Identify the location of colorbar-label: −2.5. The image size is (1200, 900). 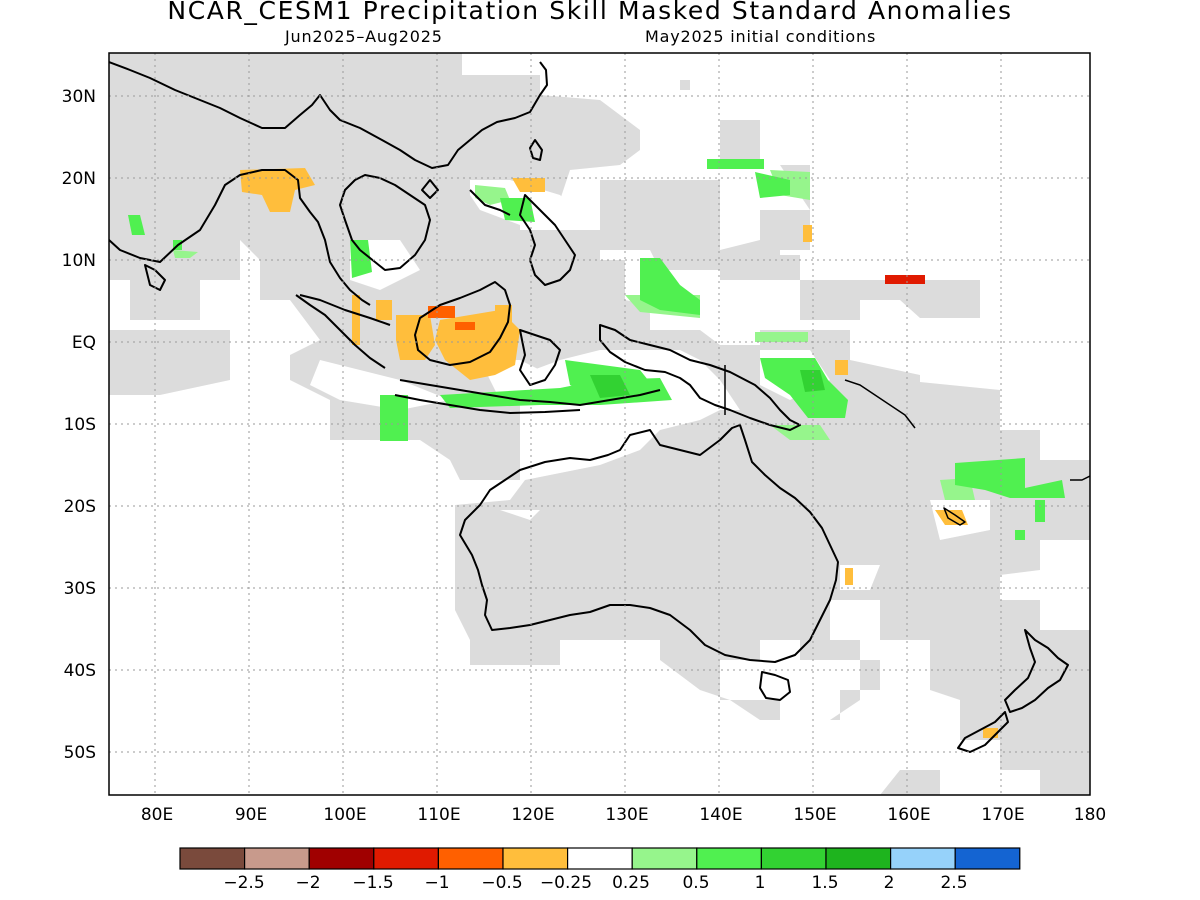
(243, 883).